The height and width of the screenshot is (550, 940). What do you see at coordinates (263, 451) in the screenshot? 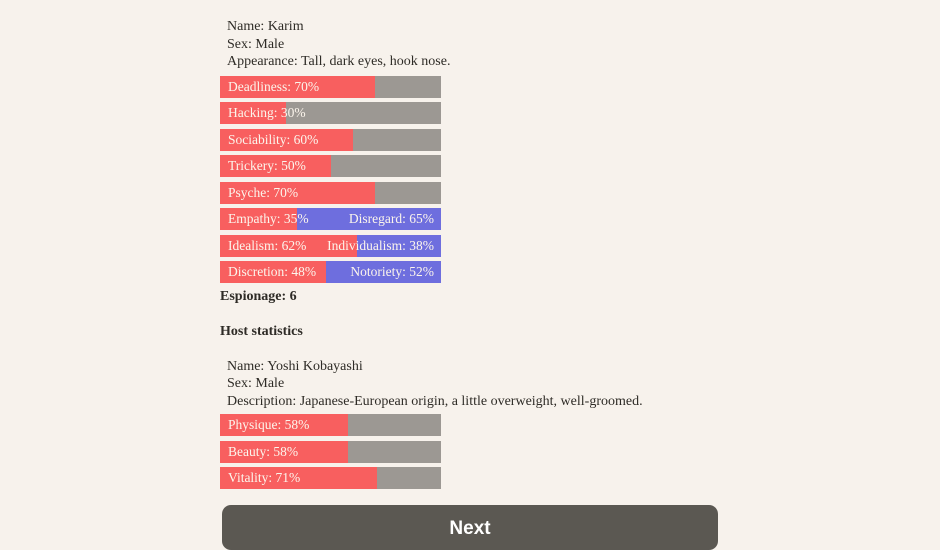
I see `stat-bar-label: Beauty: 58%` at bounding box center [263, 451].